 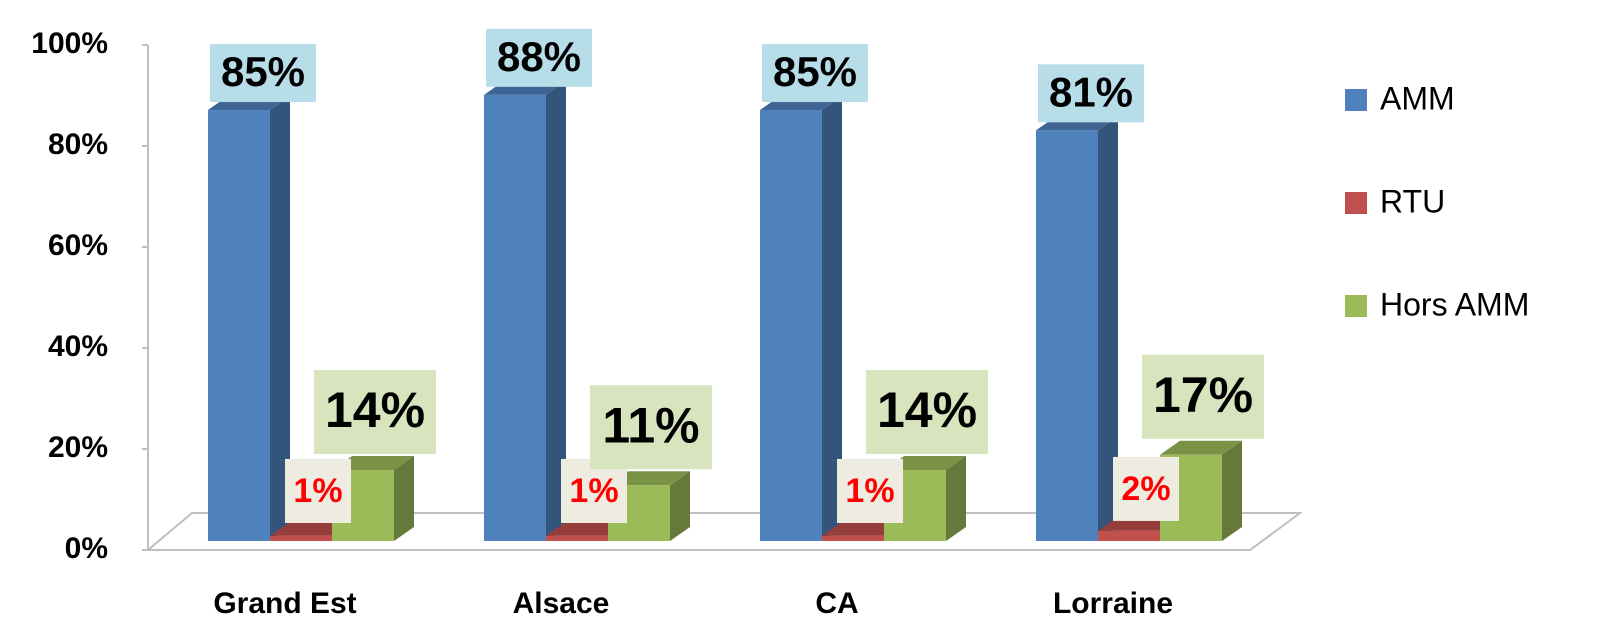 I want to click on data-label: 81%, so click(x=1091, y=91).